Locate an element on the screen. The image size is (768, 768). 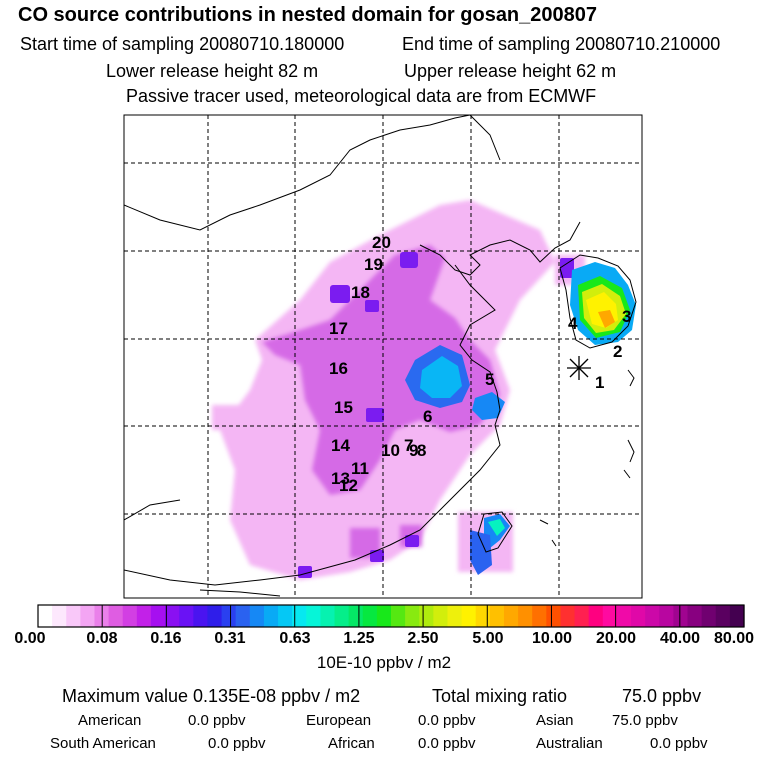
colorbar-tick: 0.00 is located at coordinates (30, 638).